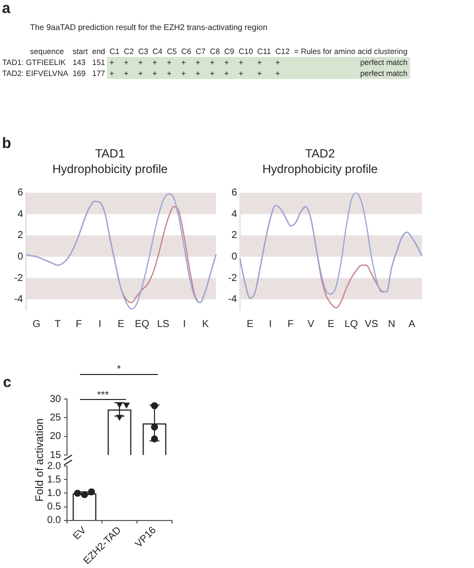  What do you see at coordinates (56, 418) in the screenshot?
I see `y-tick-label: 25` at bounding box center [56, 418].